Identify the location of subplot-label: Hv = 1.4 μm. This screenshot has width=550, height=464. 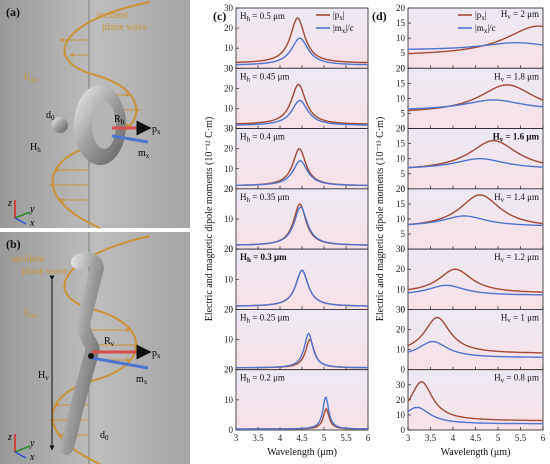
(516, 198).